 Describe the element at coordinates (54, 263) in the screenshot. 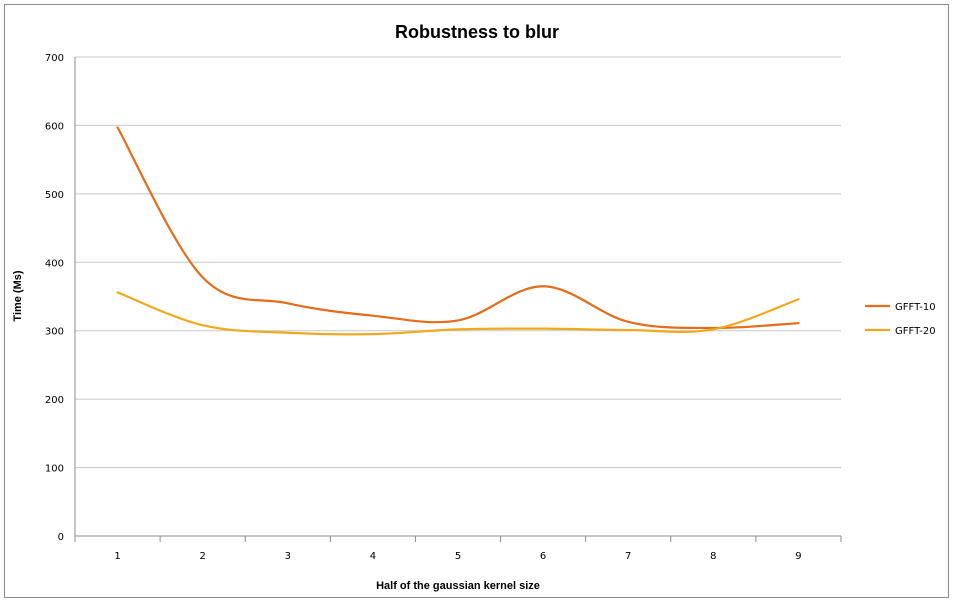

I see `y-tick-label-4: 400` at that location.